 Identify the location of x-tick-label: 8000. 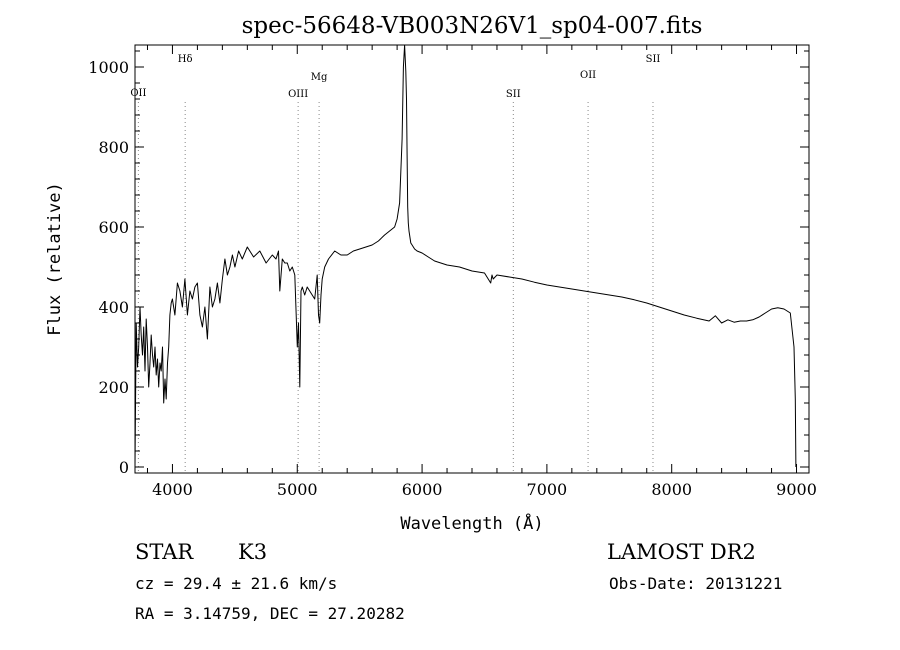
(671, 489).